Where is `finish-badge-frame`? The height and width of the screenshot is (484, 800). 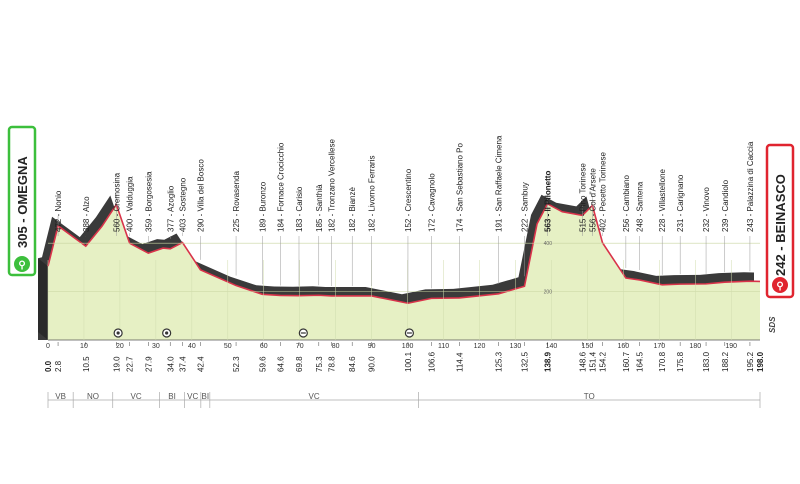 finish-badge-frame is located at coordinates (780, 221).